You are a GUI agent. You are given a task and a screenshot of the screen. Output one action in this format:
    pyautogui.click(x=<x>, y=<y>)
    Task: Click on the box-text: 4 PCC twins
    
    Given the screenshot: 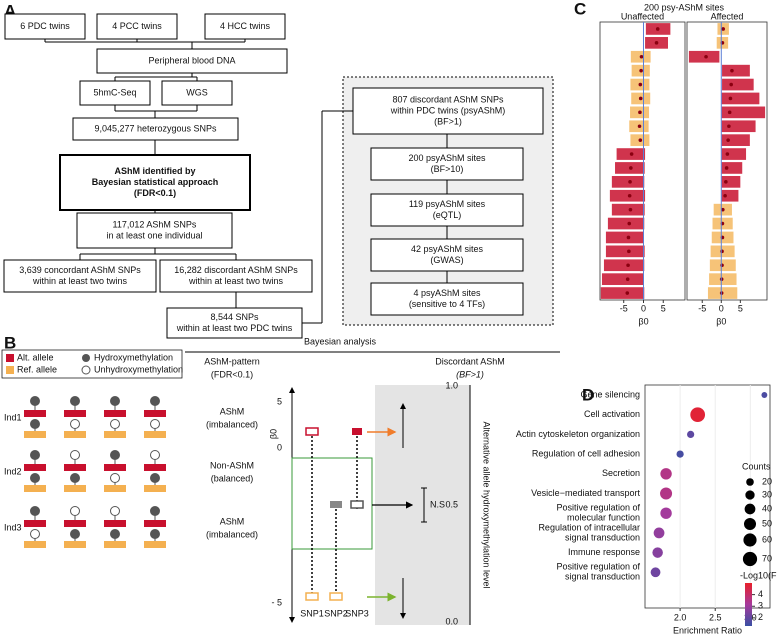 What is the action you would take?
    pyautogui.click(x=137, y=26)
    